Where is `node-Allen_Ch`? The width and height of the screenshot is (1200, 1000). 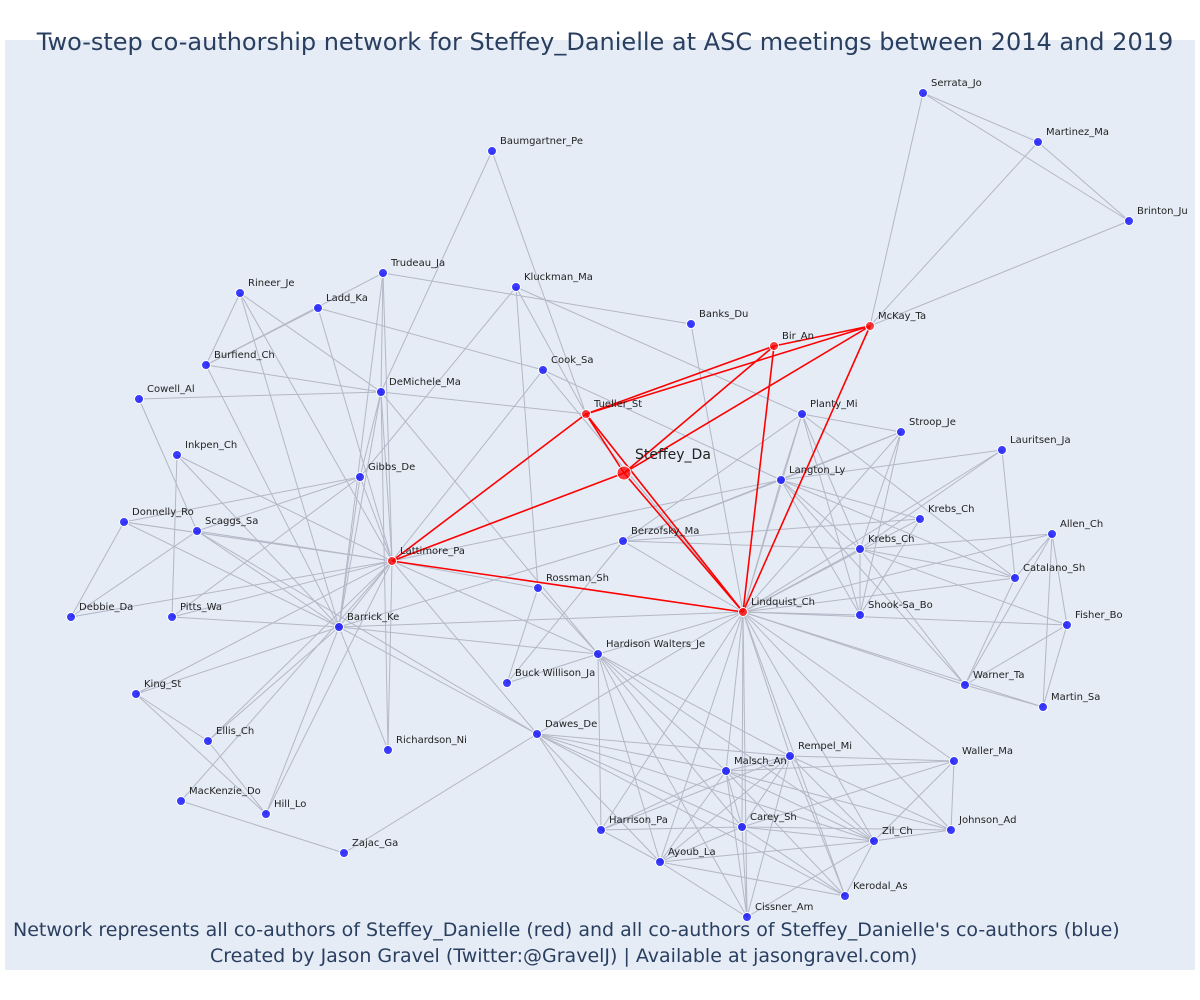
node-Allen_Ch is located at coordinates (1052, 534).